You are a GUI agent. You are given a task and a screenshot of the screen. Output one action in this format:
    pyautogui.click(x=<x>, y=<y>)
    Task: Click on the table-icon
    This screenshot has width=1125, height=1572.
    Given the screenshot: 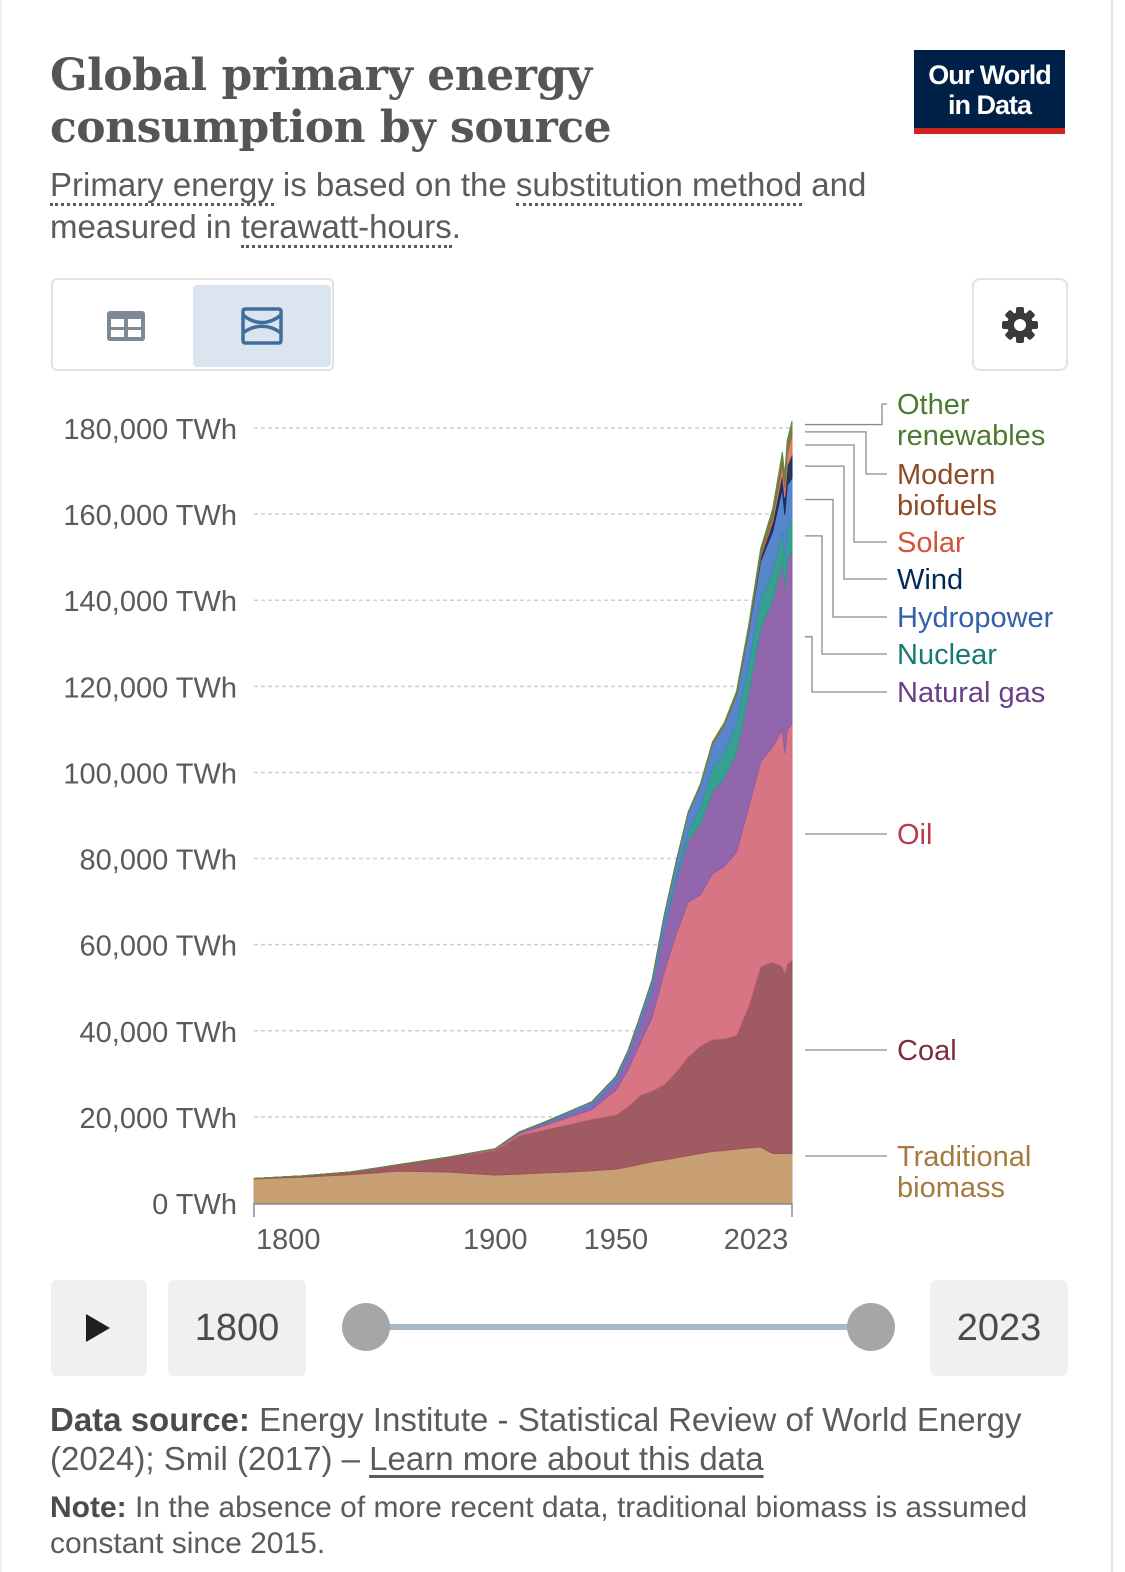 What is the action you would take?
    pyautogui.click(x=126, y=326)
    